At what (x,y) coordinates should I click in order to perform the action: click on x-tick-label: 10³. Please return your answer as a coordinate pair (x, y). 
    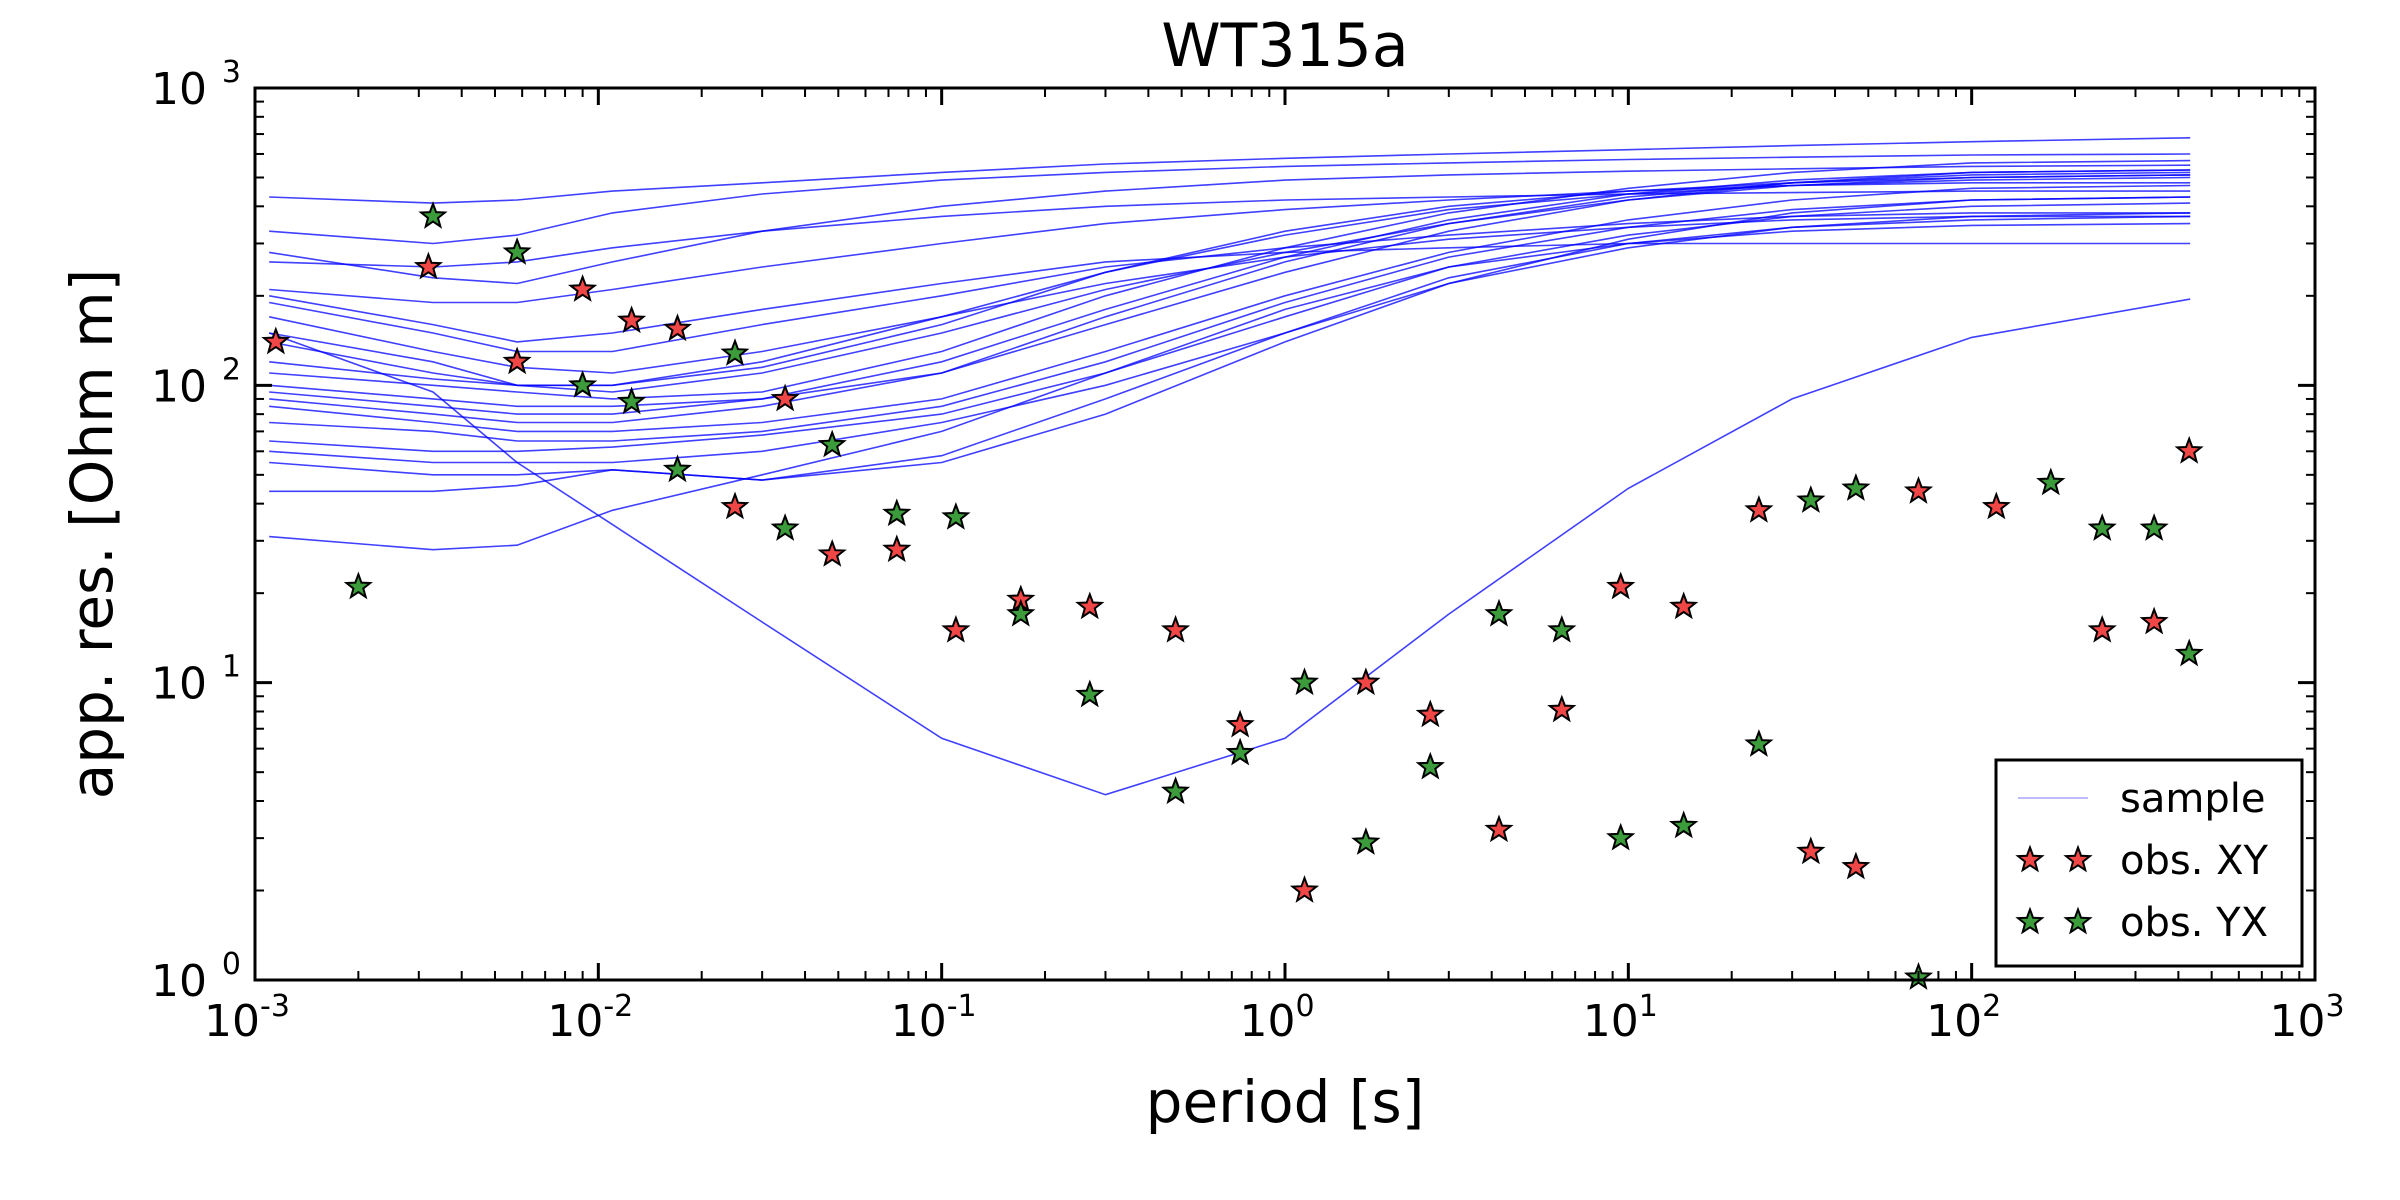
    Looking at the image, I should click on (2306, 1018).